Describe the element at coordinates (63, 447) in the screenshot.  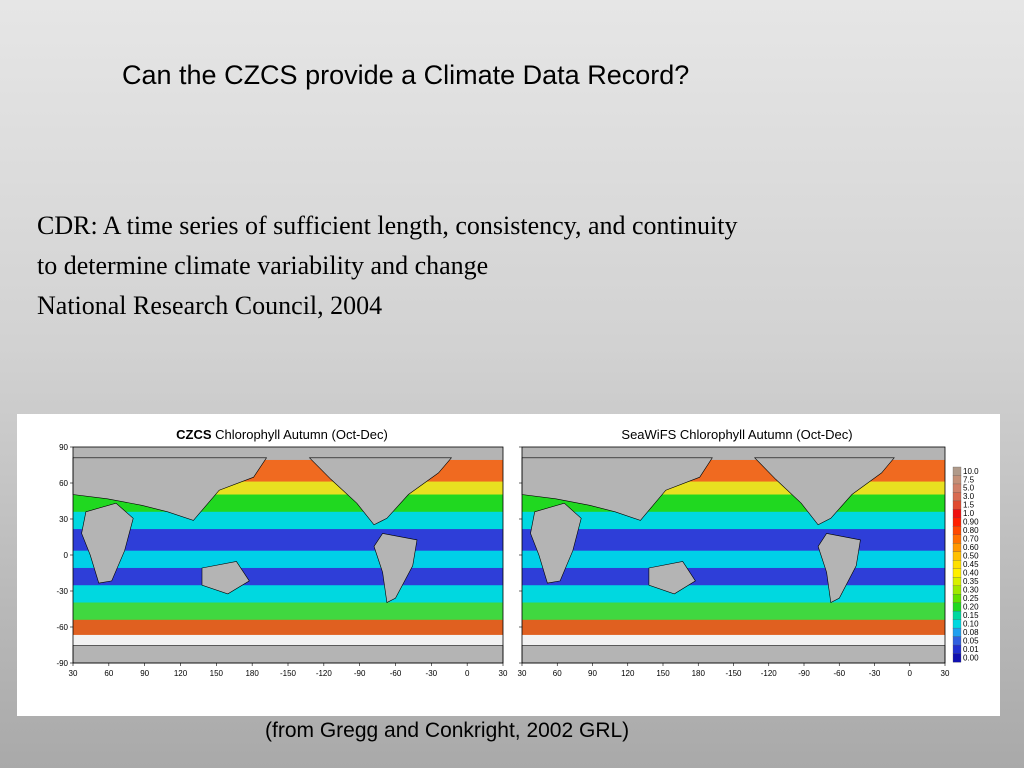
I see `czcs-lat-label: 90` at that location.